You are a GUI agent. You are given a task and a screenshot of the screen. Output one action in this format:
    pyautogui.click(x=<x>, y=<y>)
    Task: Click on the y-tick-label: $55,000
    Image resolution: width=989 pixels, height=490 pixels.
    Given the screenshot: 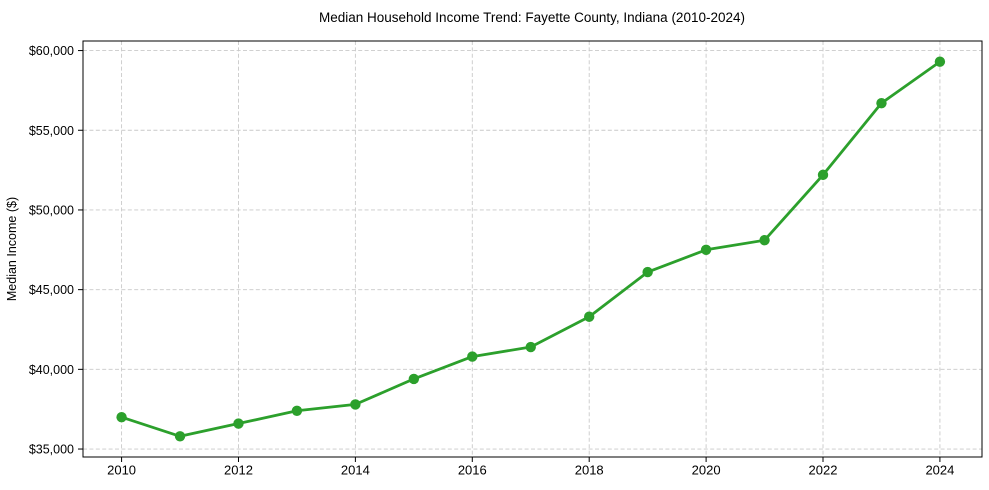 What is the action you would take?
    pyautogui.click(x=51, y=131)
    